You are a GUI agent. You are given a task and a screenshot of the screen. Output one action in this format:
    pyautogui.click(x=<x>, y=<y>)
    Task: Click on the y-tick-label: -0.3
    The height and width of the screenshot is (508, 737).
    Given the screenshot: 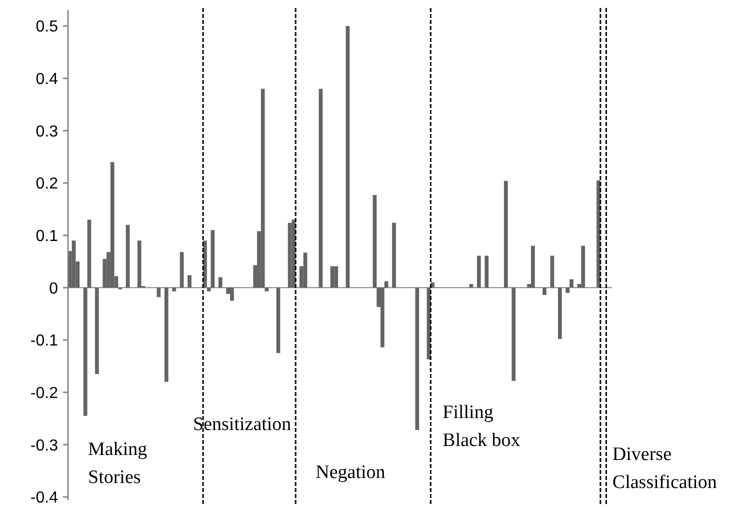 What is the action you would take?
    pyautogui.click(x=44, y=445)
    